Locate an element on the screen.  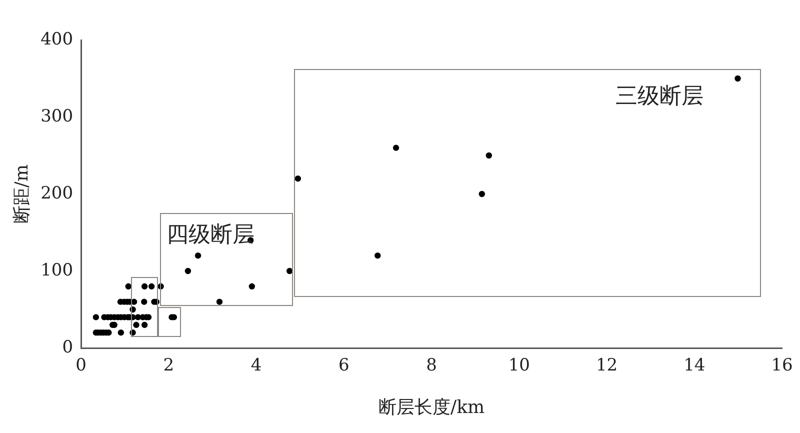
y-tick-label: 300 is located at coordinates (57, 116).